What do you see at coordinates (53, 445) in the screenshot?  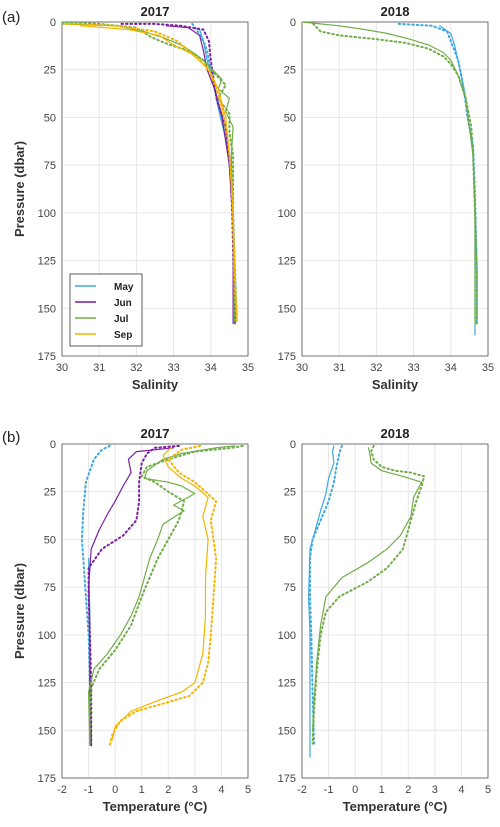 I see `chart2-y-tick-label-0: 0` at bounding box center [53, 445].